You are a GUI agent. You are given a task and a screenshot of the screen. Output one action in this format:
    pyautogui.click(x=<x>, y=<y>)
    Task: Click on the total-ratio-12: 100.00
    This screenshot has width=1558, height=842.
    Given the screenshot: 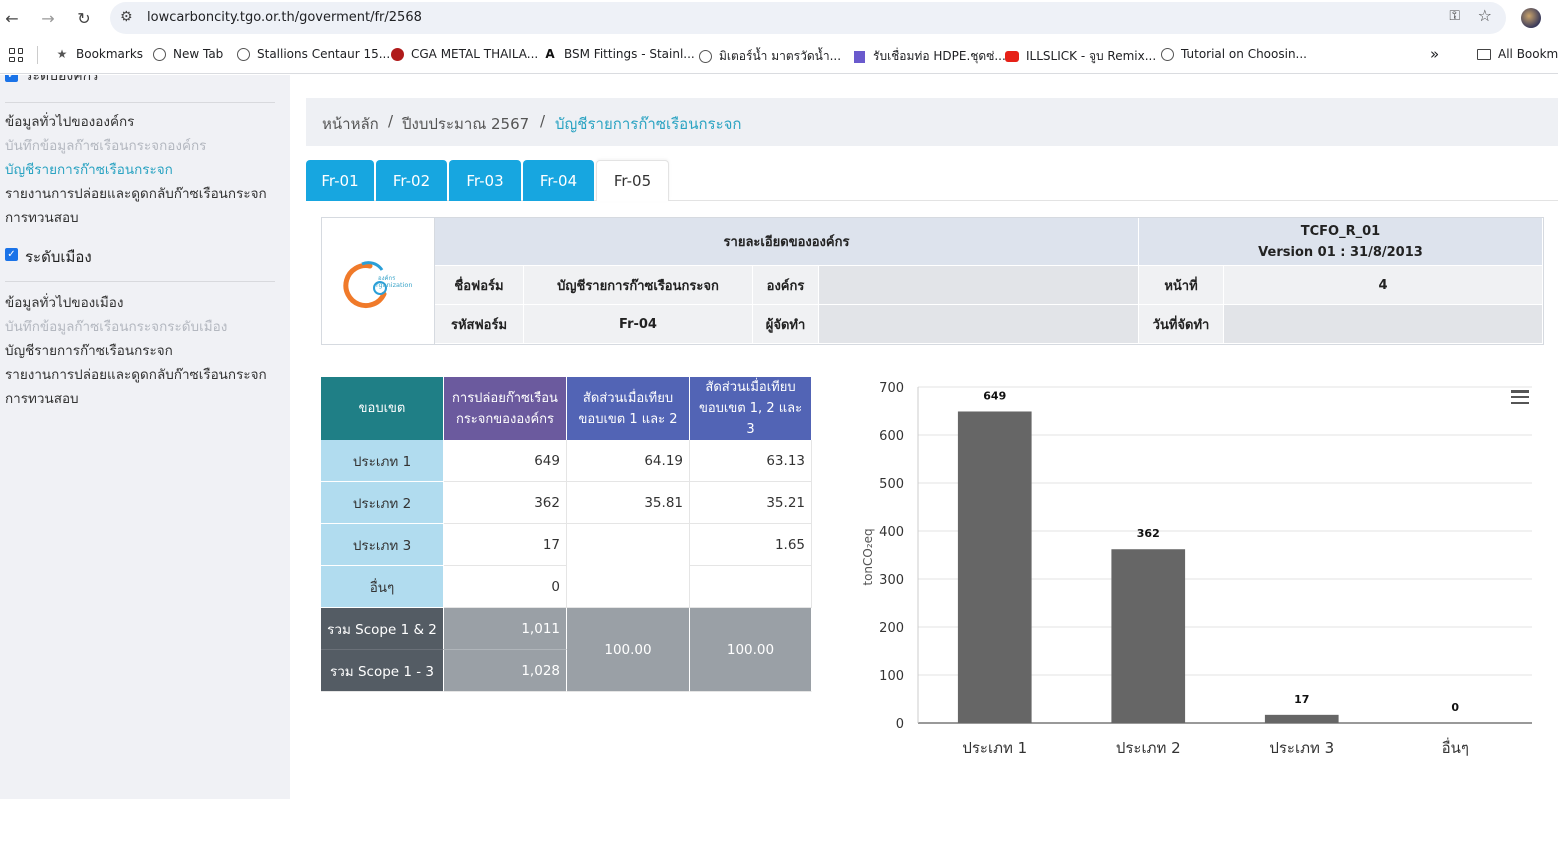 What is the action you would take?
    pyautogui.click(x=628, y=650)
    